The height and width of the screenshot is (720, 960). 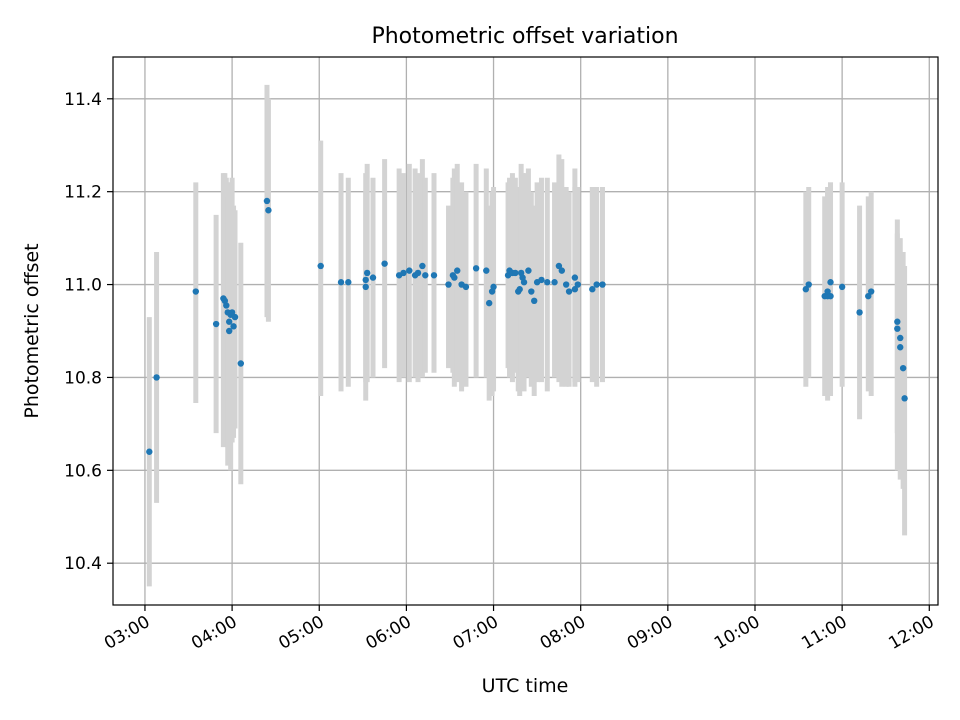 I want to click on chart-title: Photometric offset variation, so click(x=524, y=36).